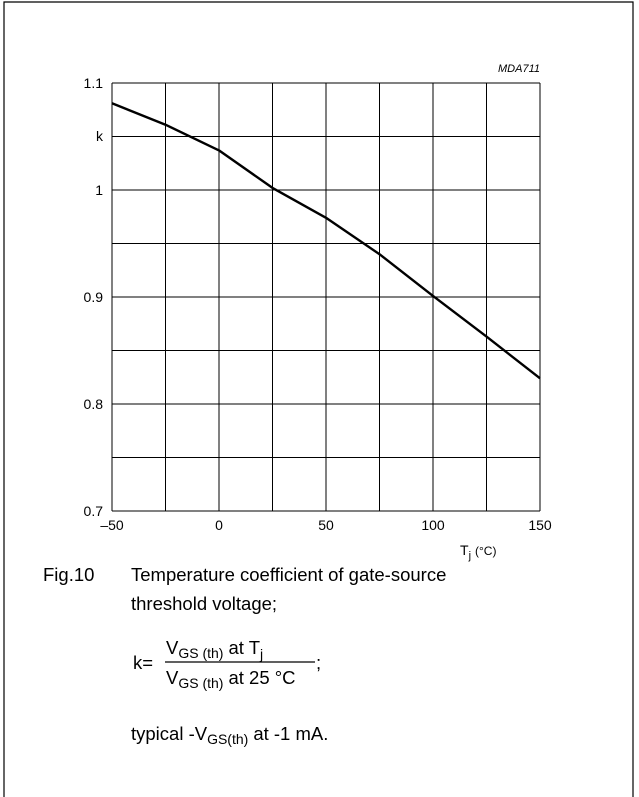 This screenshot has height=797, width=639. What do you see at coordinates (433, 525) in the screenshot?
I see `x-tick-label: 100` at bounding box center [433, 525].